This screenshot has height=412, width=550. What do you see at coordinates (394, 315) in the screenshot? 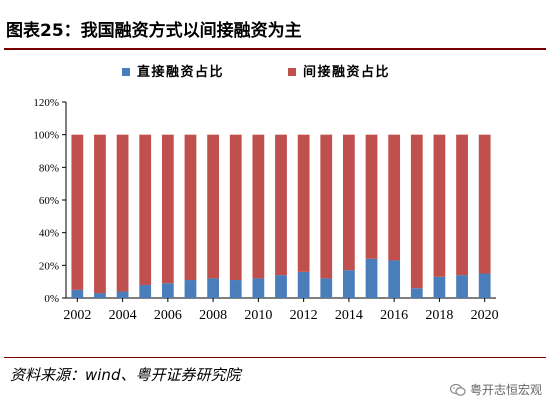
I see `x-tick-label: 2016` at bounding box center [394, 315].